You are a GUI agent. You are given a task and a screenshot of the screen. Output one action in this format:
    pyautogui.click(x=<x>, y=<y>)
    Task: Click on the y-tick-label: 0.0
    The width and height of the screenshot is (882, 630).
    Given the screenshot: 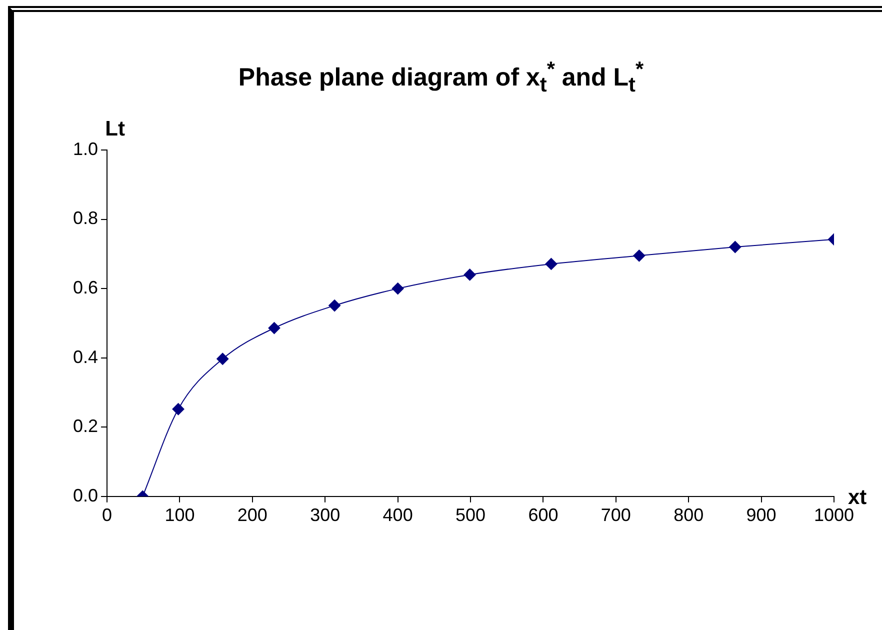 What is the action you would take?
    pyautogui.click(x=85, y=495)
    